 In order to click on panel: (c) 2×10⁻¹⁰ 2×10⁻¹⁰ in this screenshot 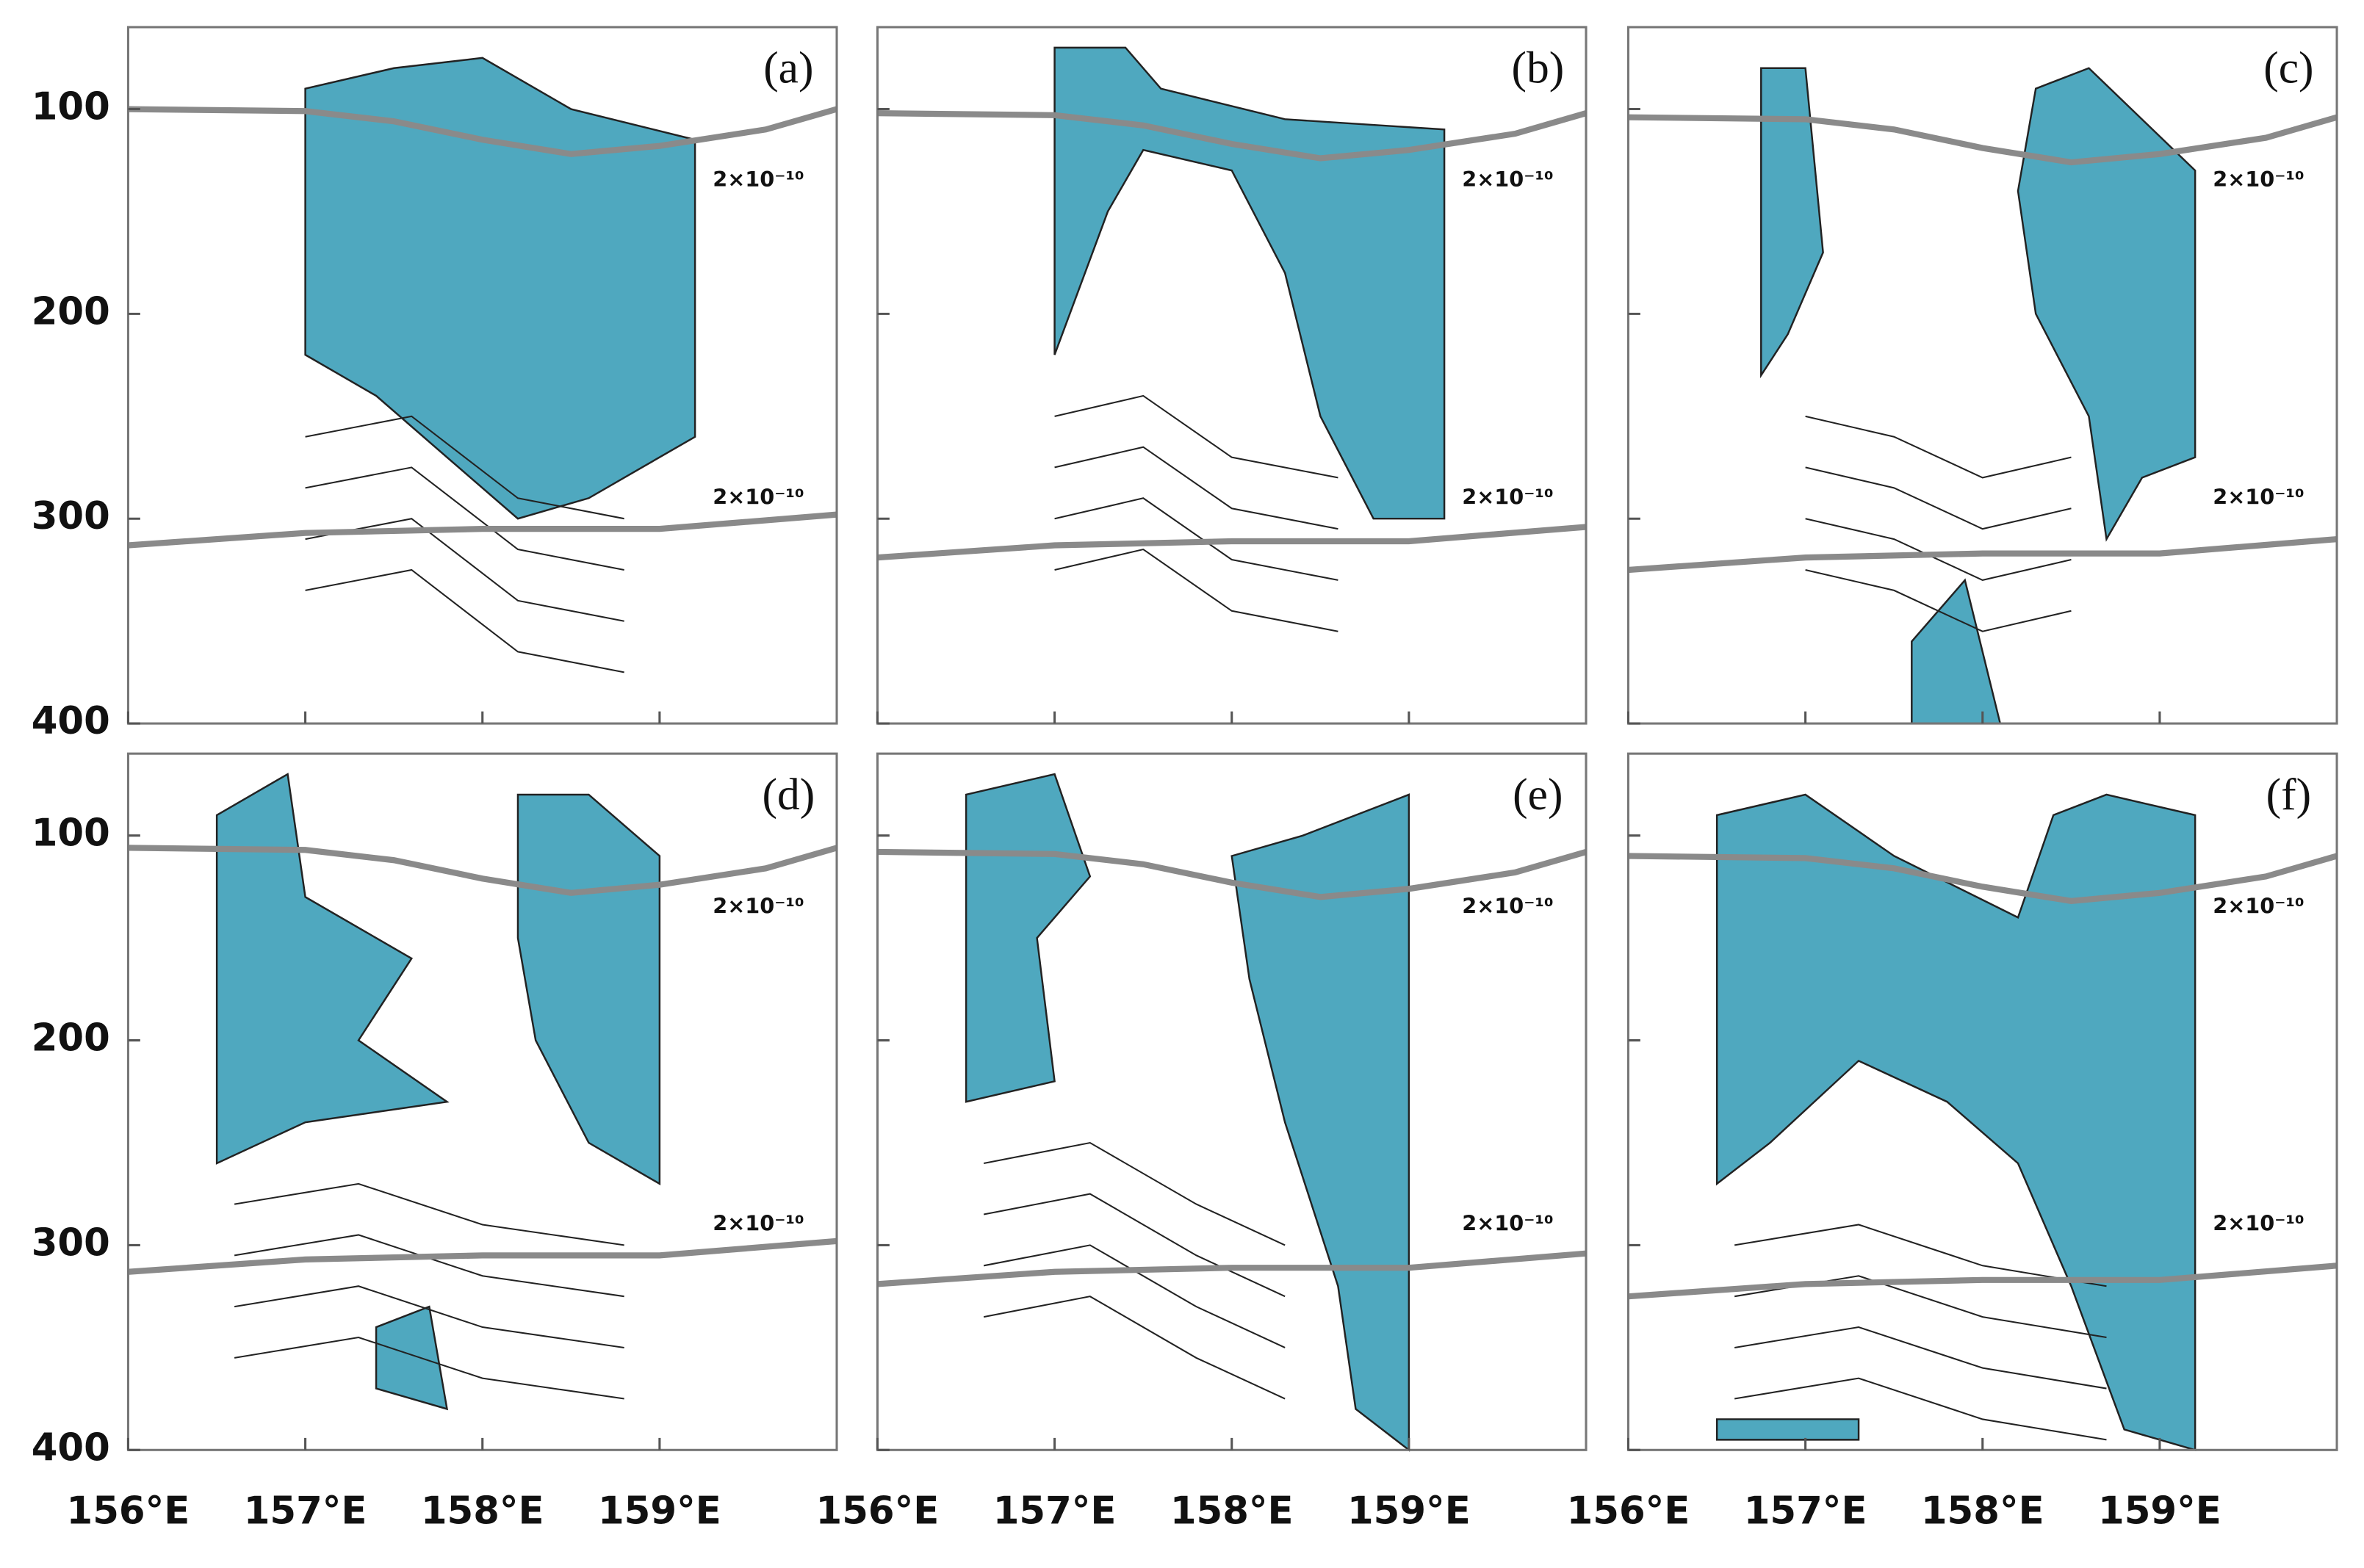, I will do `click(1982, 375)`.